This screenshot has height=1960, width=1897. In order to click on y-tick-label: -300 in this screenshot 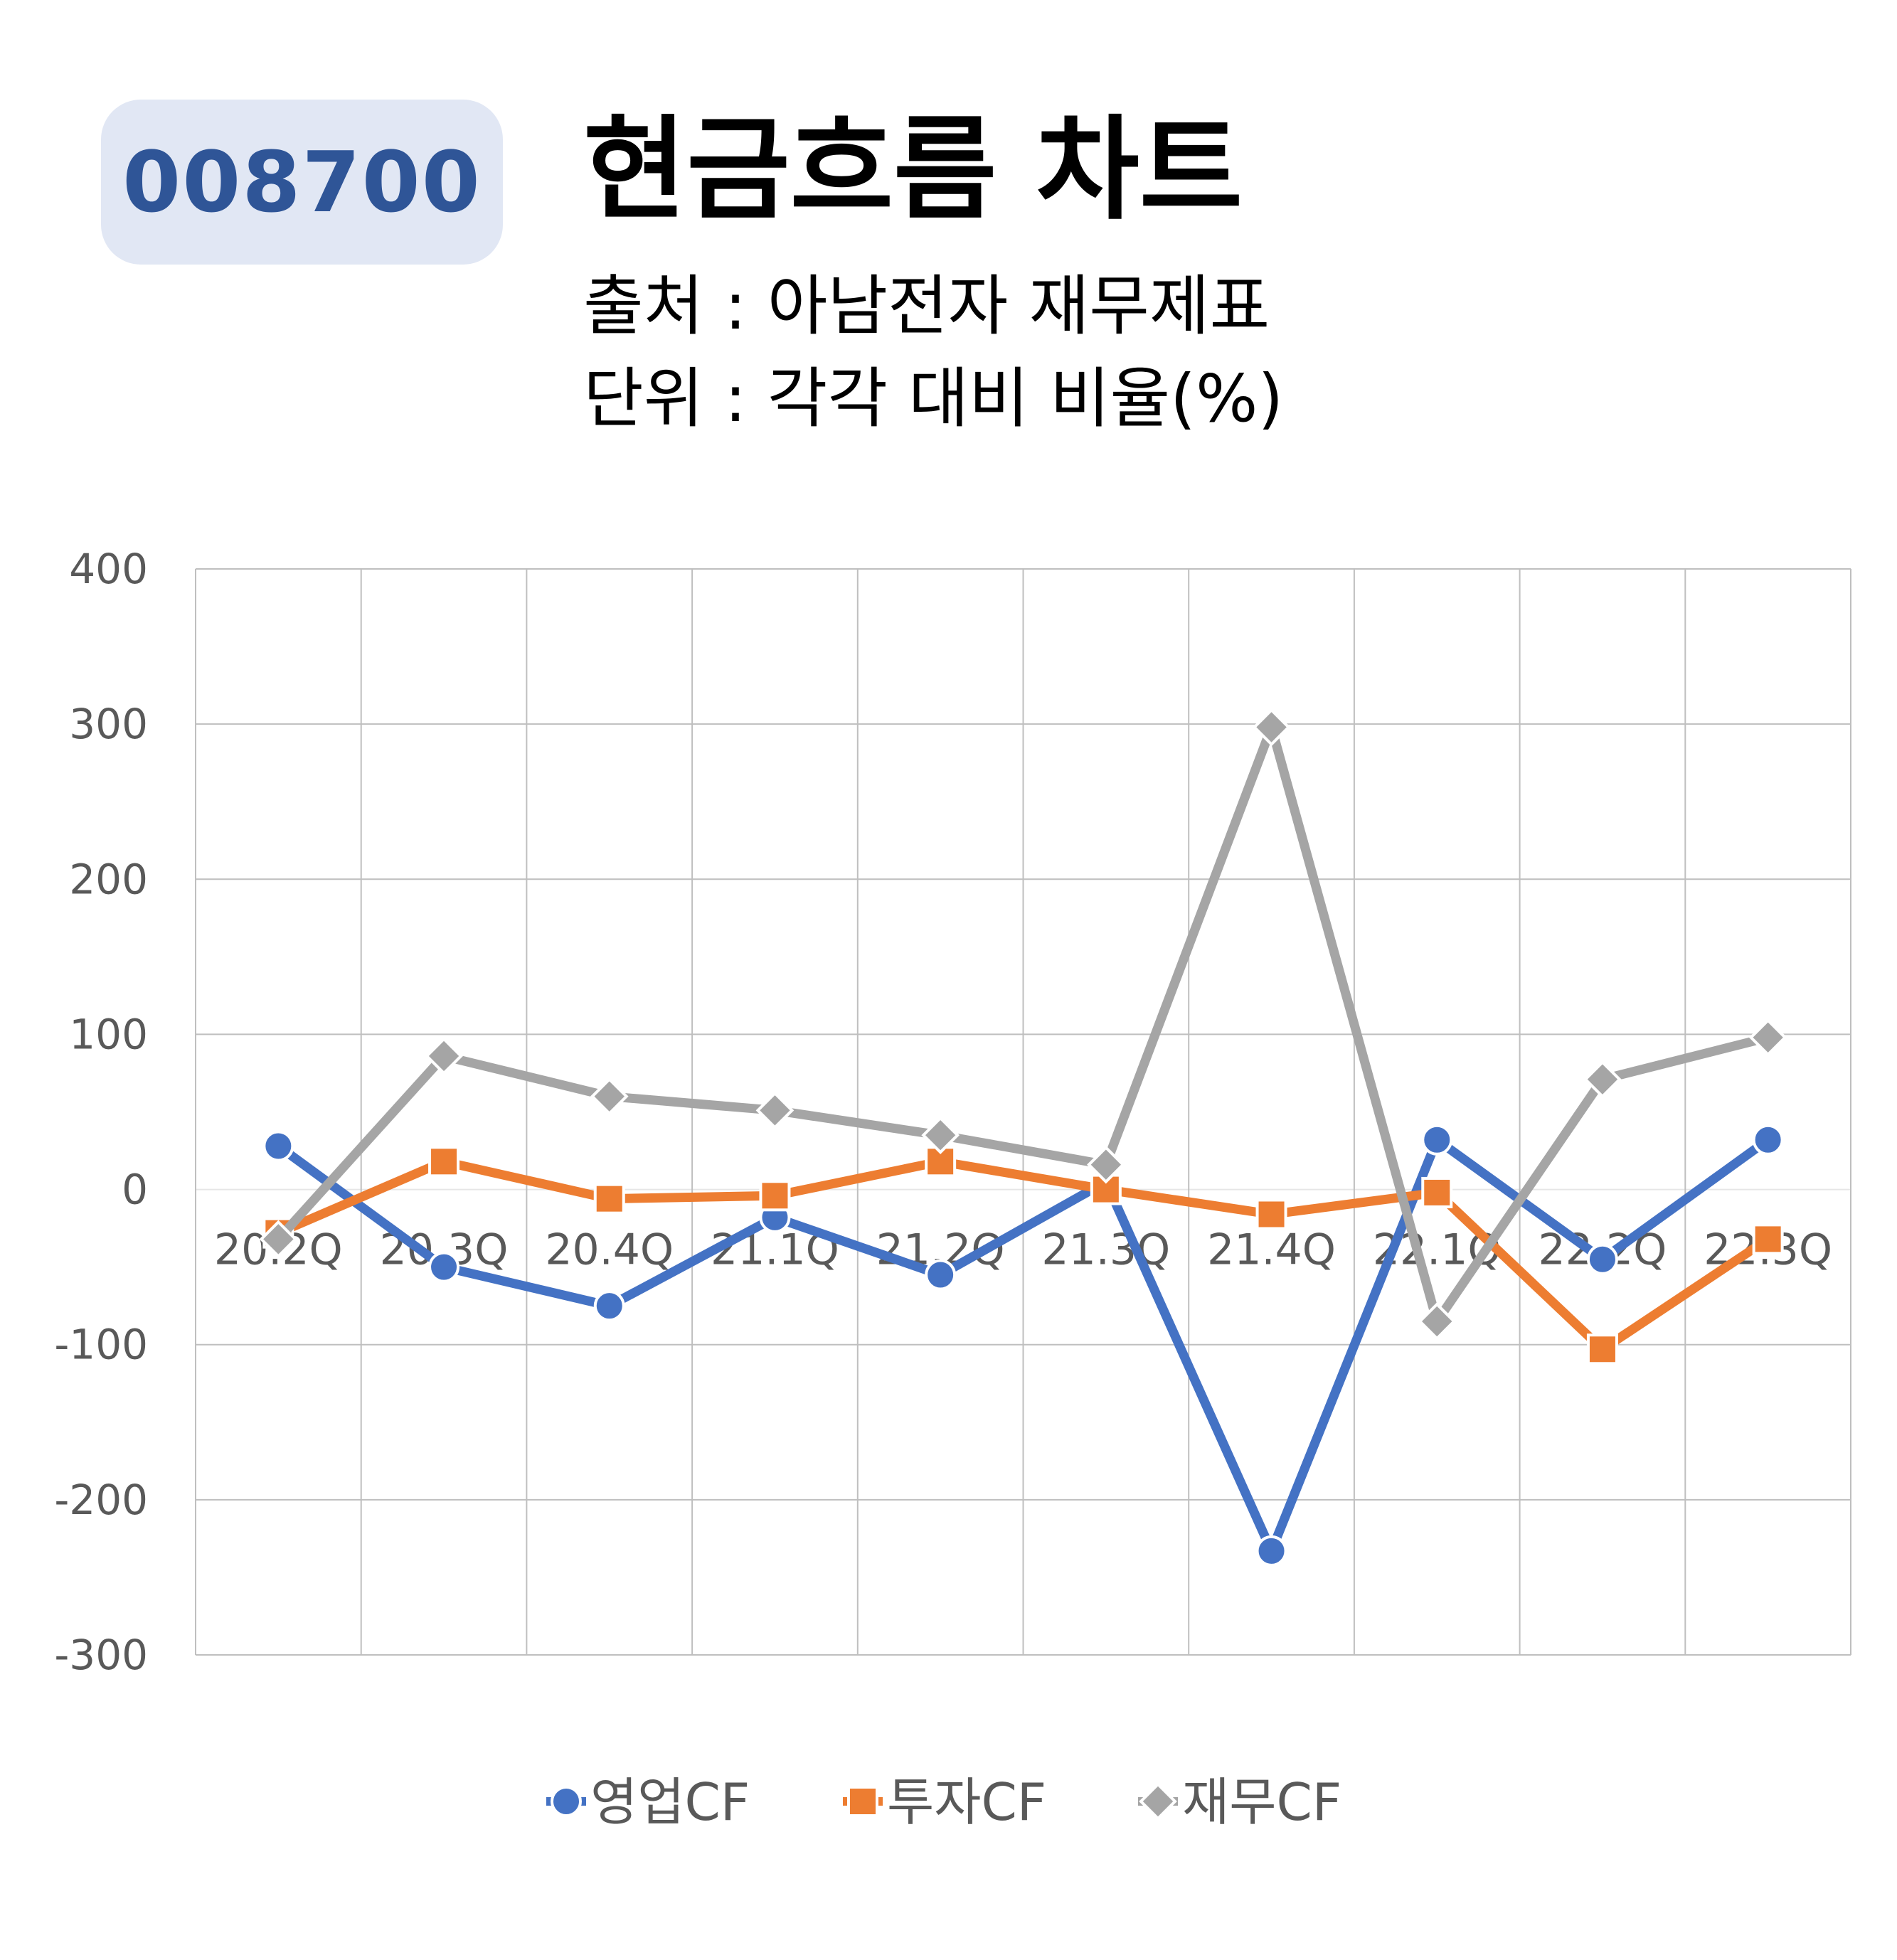, I will do `click(101, 1655)`.